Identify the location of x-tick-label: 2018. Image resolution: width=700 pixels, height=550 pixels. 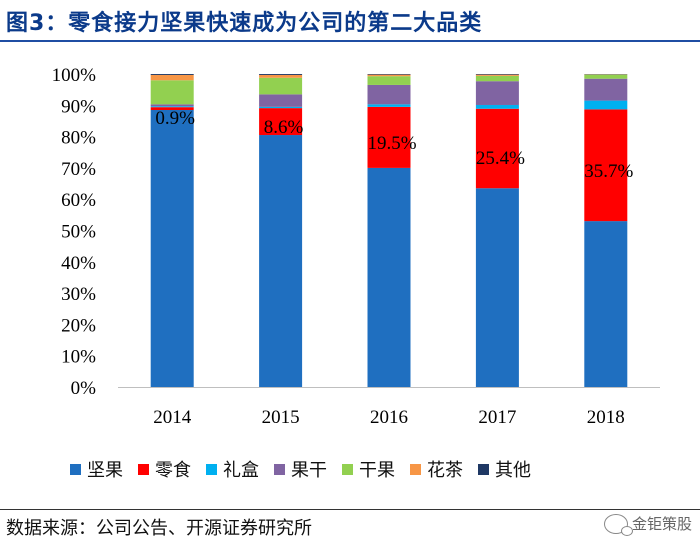
(606, 417).